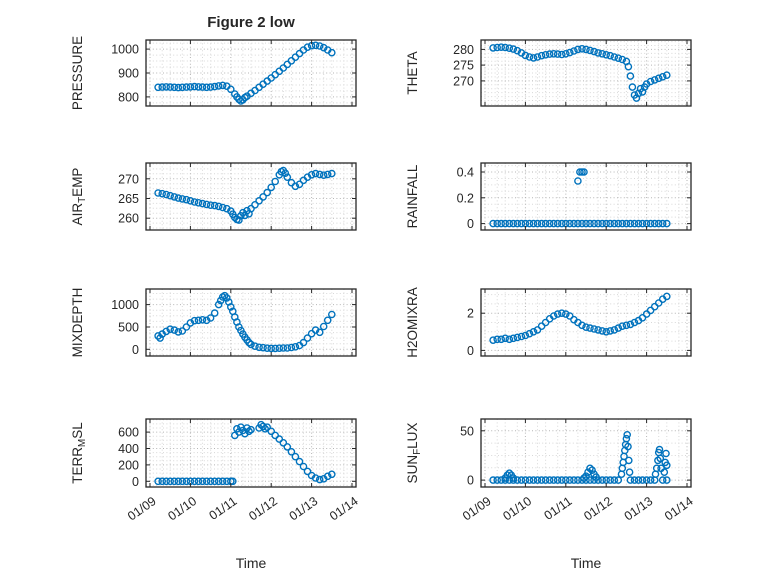 This screenshot has height=588, width=778. What do you see at coordinates (128, 328) in the screenshot?
I see `svg-text: 500` at bounding box center [128, 328].